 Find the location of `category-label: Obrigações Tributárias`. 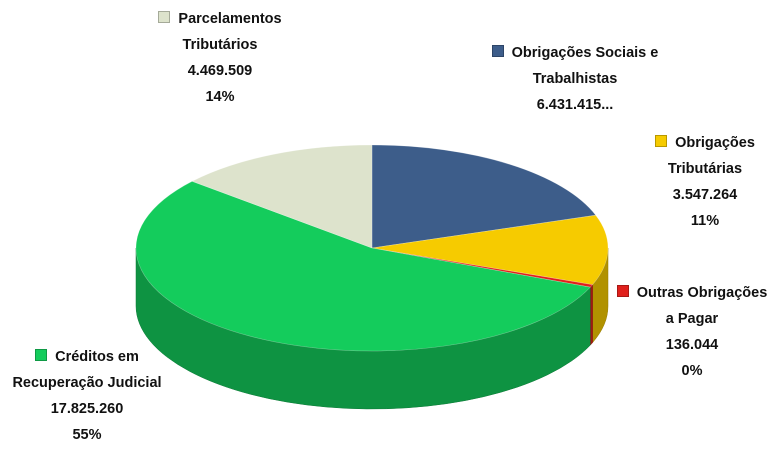

category-label: Obrigações Tributárias is located at coordinates (711, 156).